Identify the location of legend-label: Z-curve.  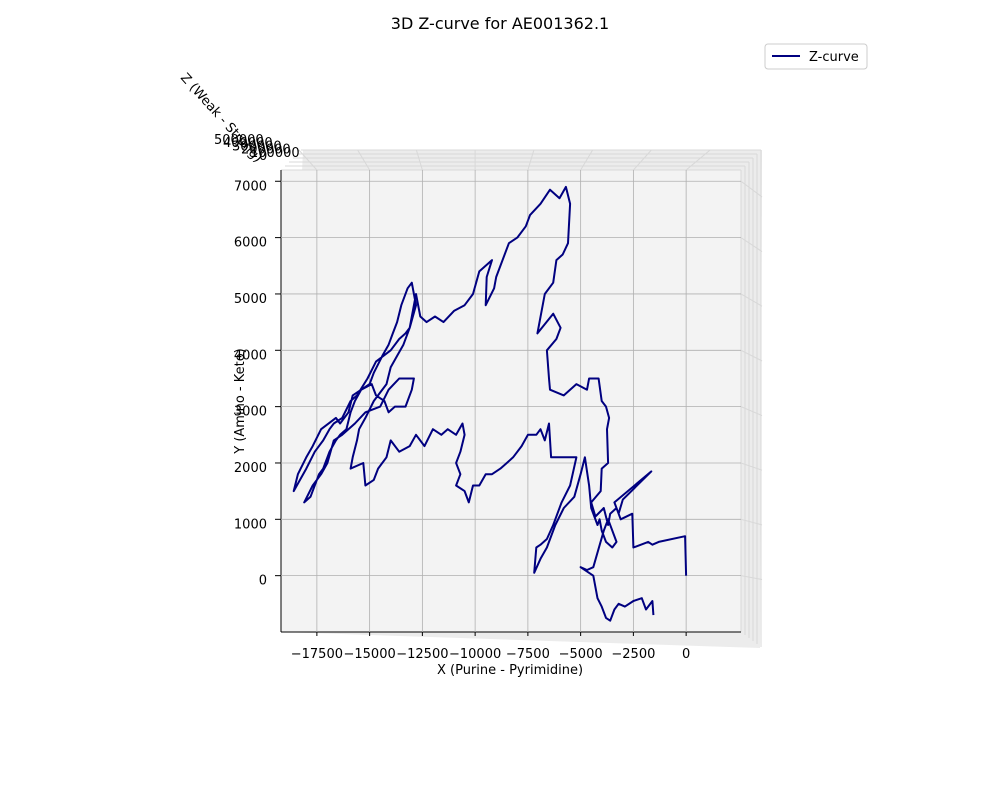
(834, 57).